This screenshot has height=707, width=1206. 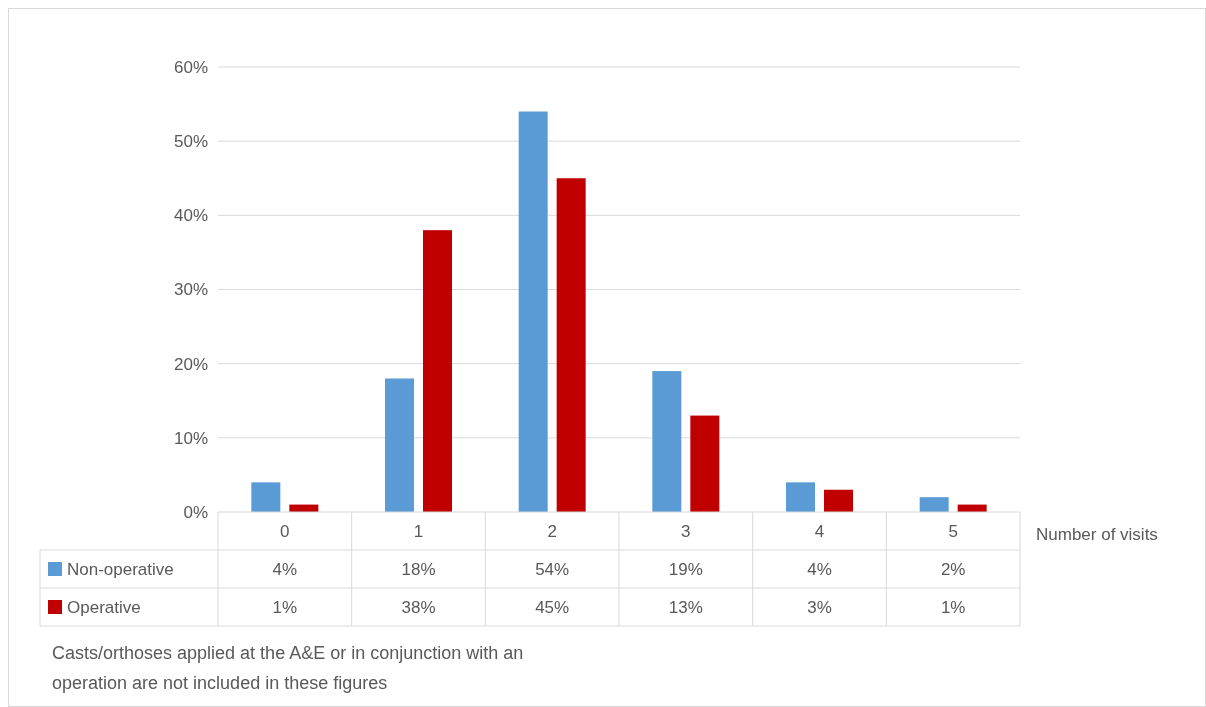 I want to click on data-label: 54%, so click(x=552, y=569).